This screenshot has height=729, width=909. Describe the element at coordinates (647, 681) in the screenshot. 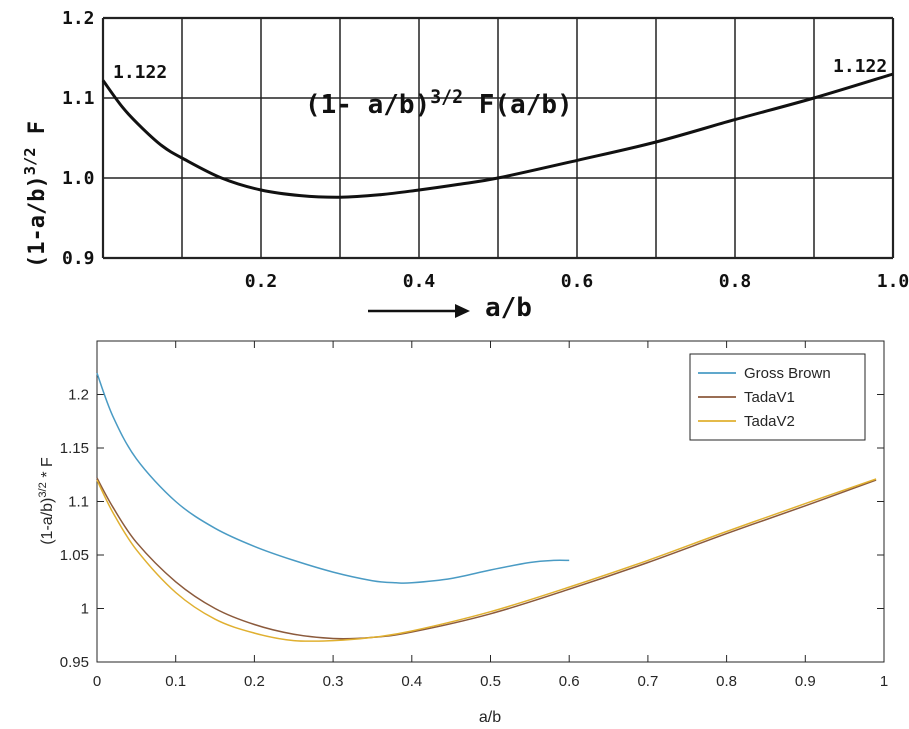

I see `bottom-xtick-label: 0.7` at that location.